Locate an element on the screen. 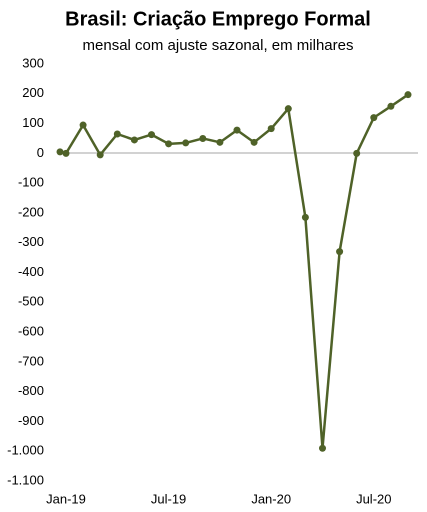  x-tick-label: Jan-19 is located at coordinates (66, 498).